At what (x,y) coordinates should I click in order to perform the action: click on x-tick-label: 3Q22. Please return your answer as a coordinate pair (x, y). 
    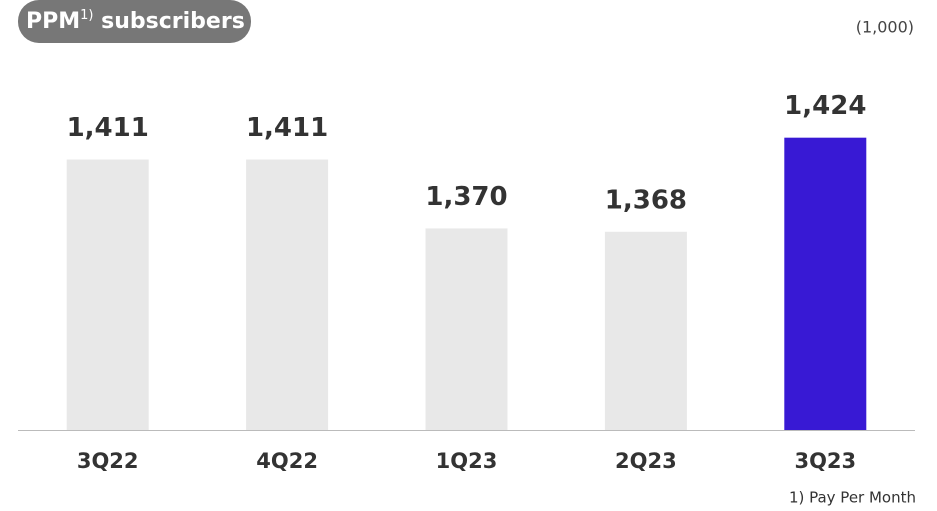
    Looking at the image, I should click on (108, 461).